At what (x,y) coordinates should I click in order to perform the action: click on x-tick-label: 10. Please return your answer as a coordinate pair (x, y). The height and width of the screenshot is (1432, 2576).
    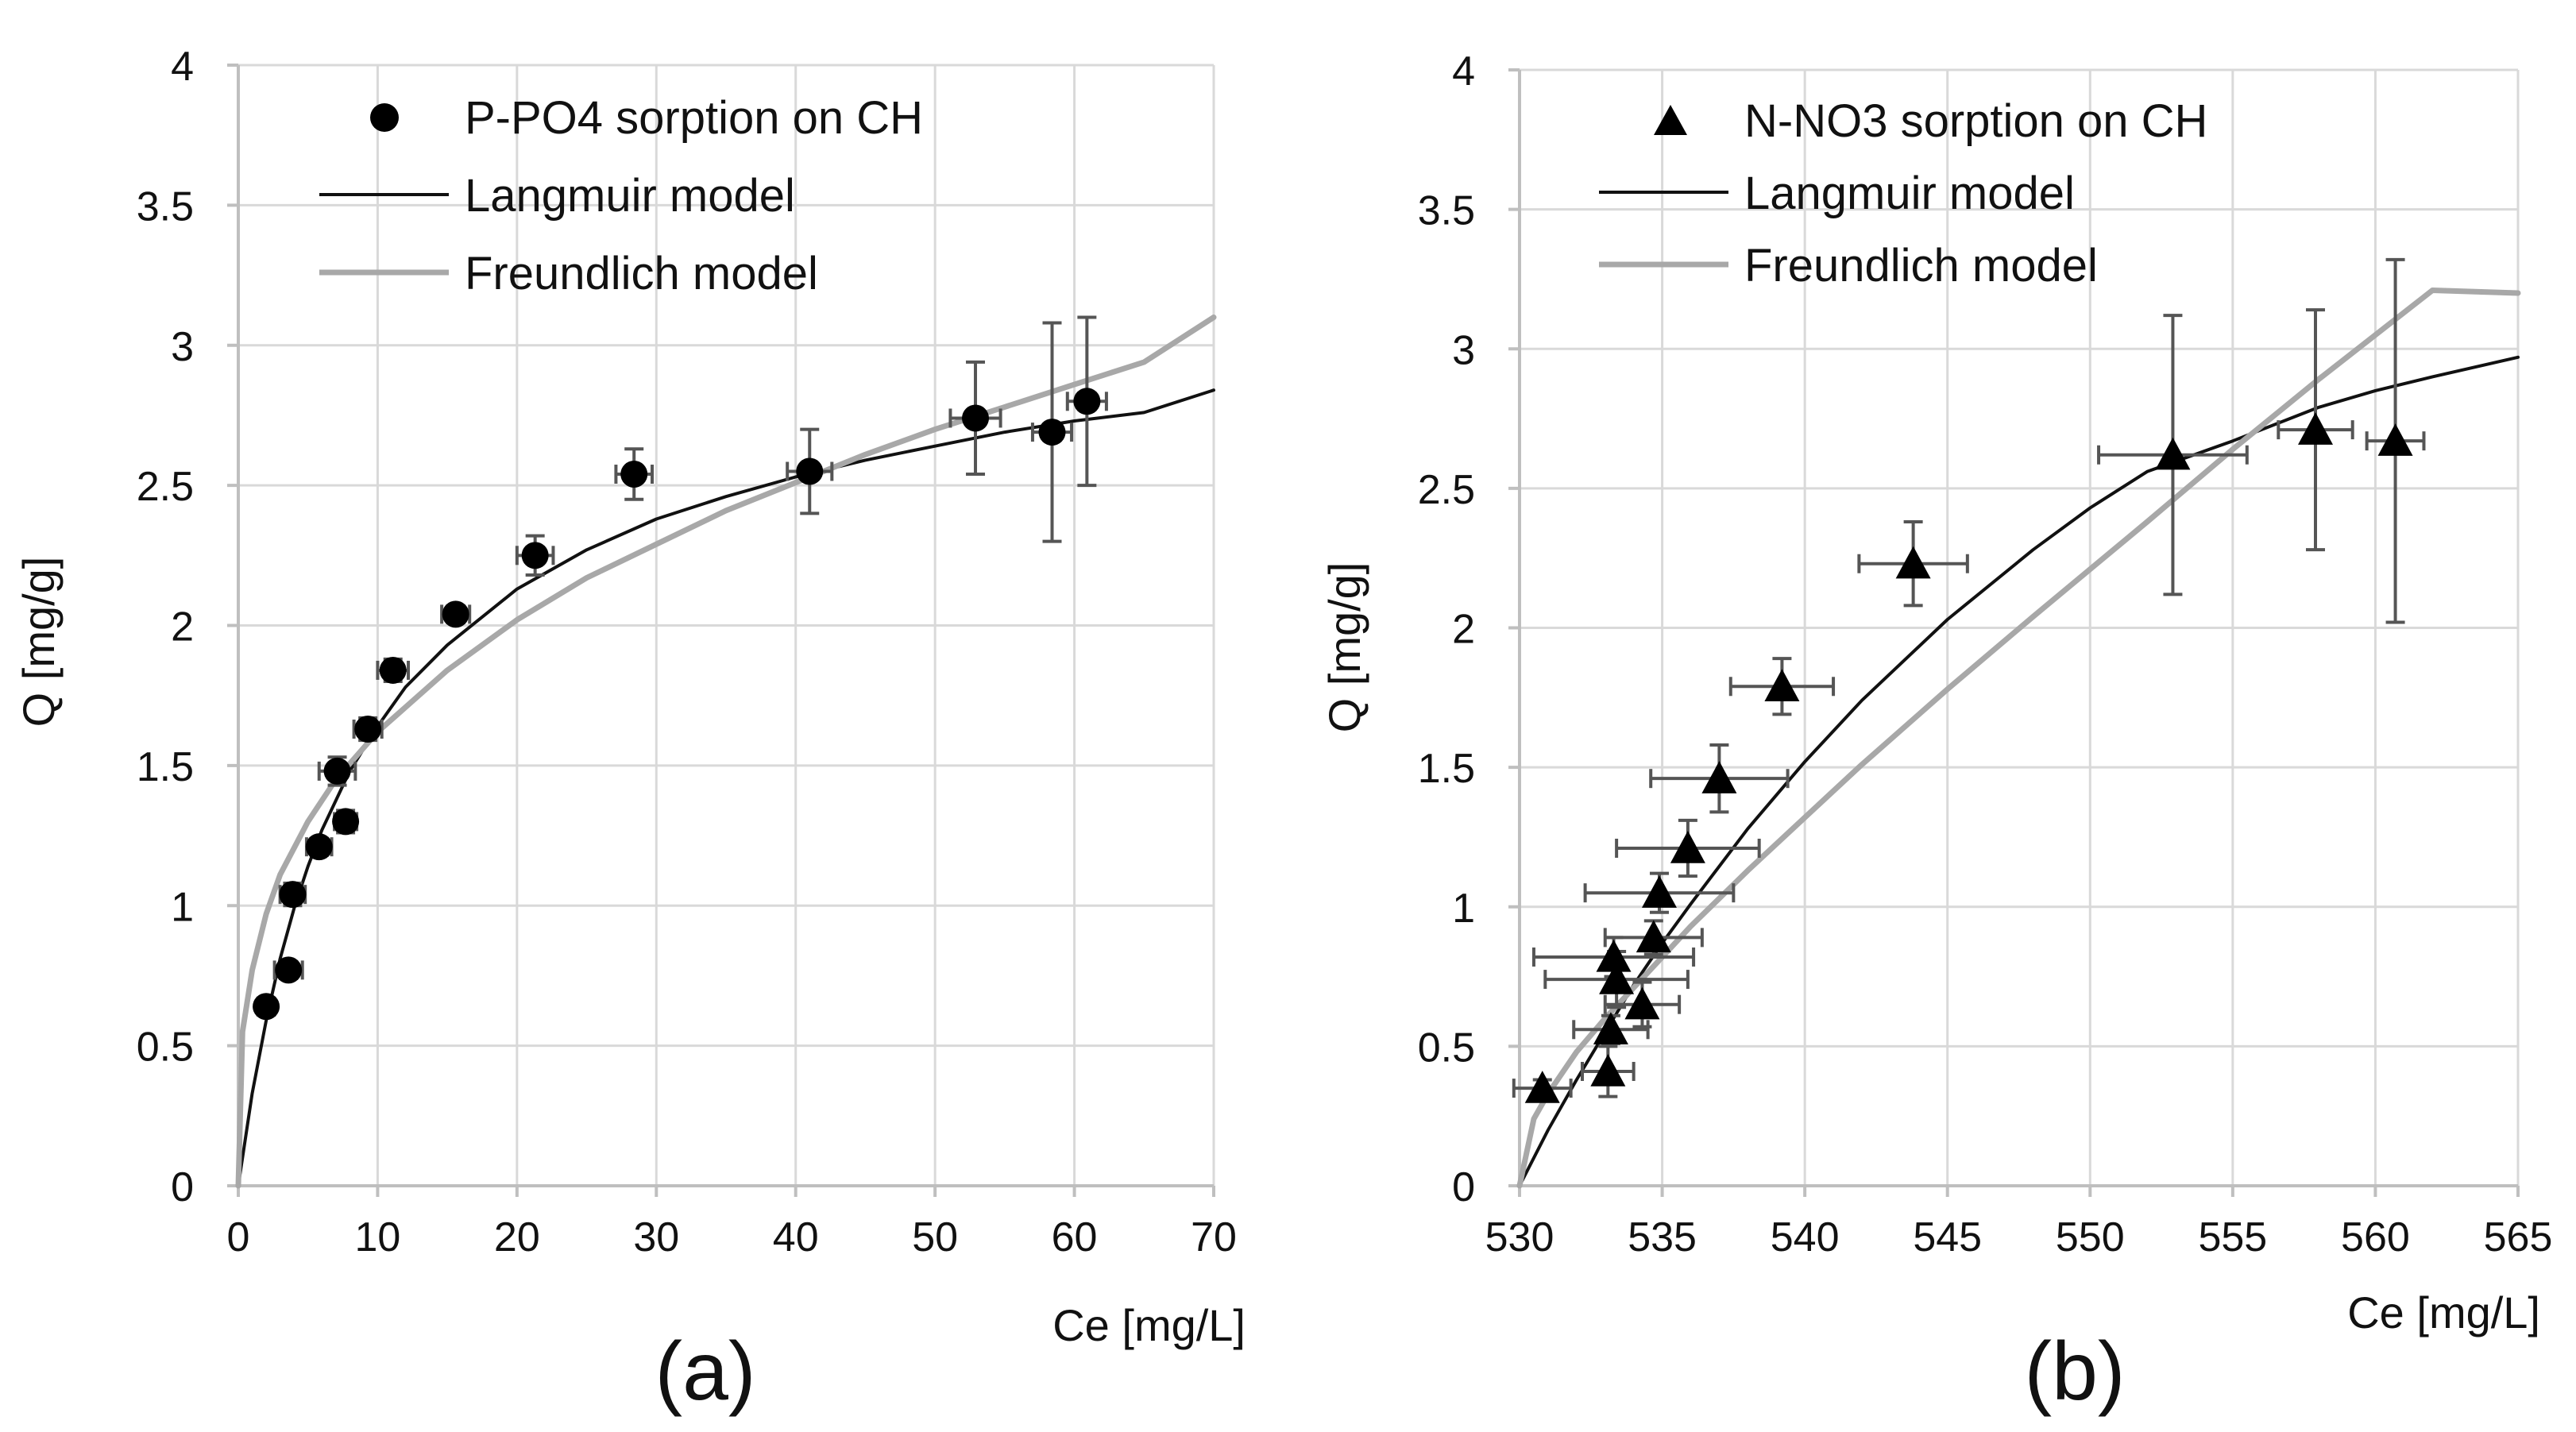
    Looking at the image, I should click on (378, 1237).